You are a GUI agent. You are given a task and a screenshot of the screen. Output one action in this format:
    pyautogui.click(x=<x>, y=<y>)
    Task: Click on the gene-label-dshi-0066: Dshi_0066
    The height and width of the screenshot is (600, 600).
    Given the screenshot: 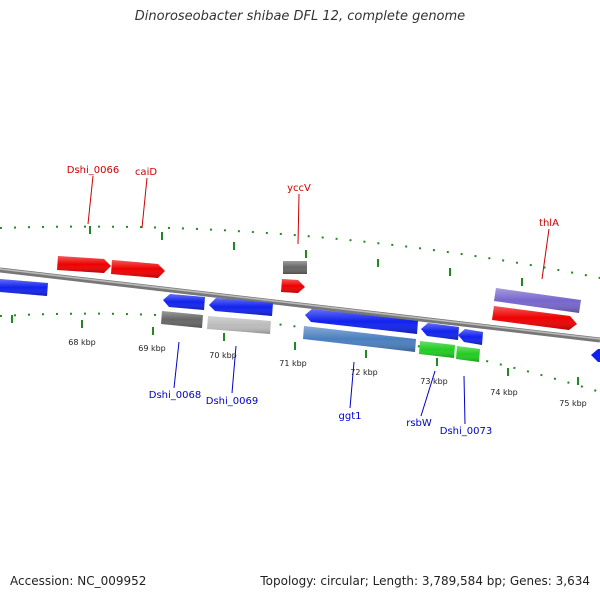 What is the action you would take?
    pyautogui.click(x=93, y=170)
    